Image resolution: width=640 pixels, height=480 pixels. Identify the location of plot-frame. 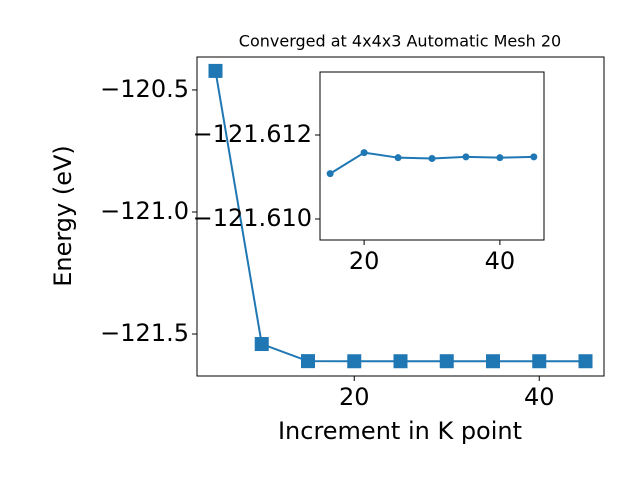
(432, 156).